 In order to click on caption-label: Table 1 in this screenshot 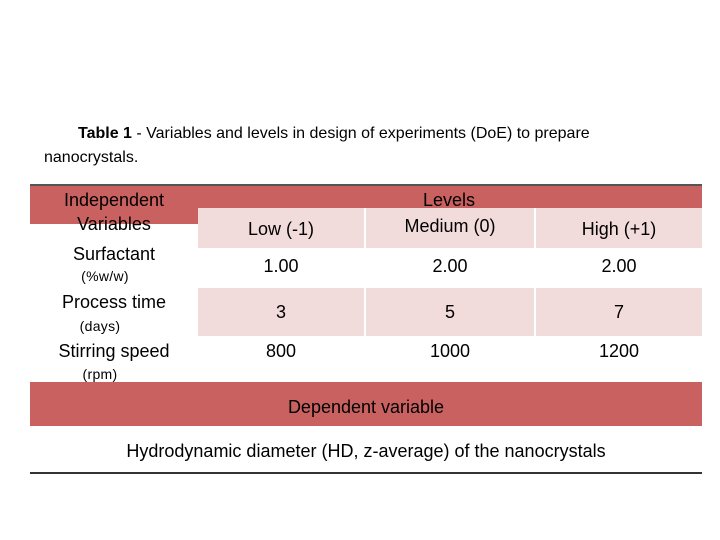, I will do `click(105, 133)`.